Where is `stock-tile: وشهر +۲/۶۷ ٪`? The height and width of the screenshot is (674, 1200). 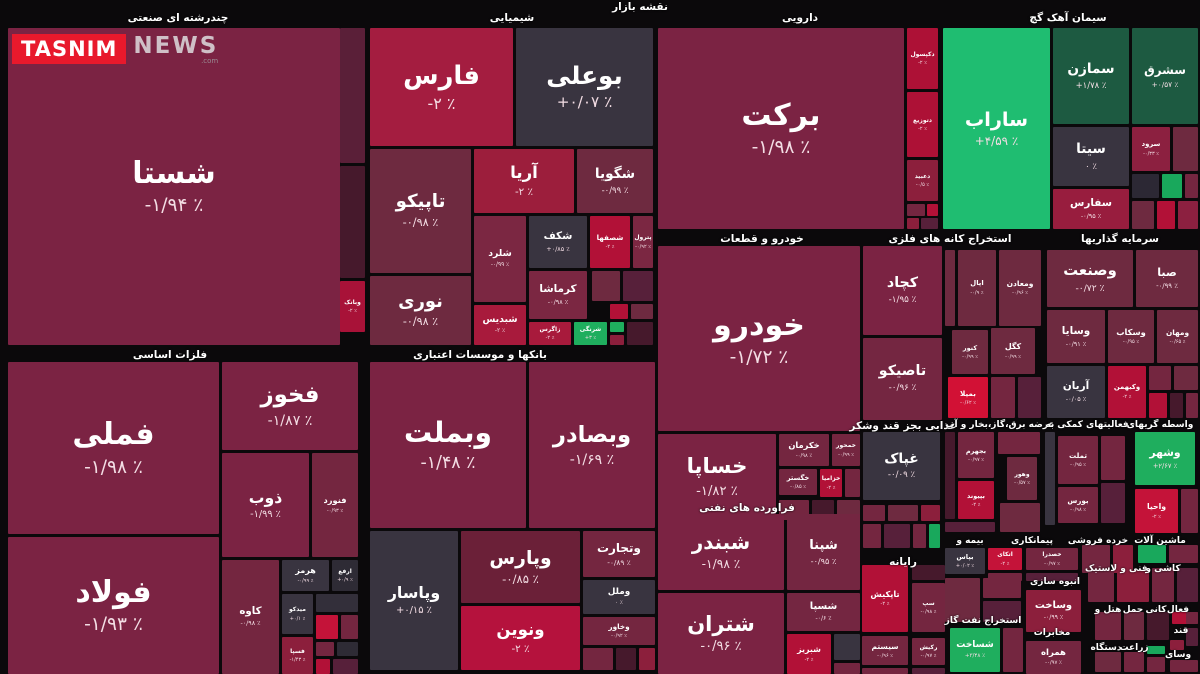 stock-tile: وشهر +۲/۶۷ ٪ is located at coordinates (1165, 458).